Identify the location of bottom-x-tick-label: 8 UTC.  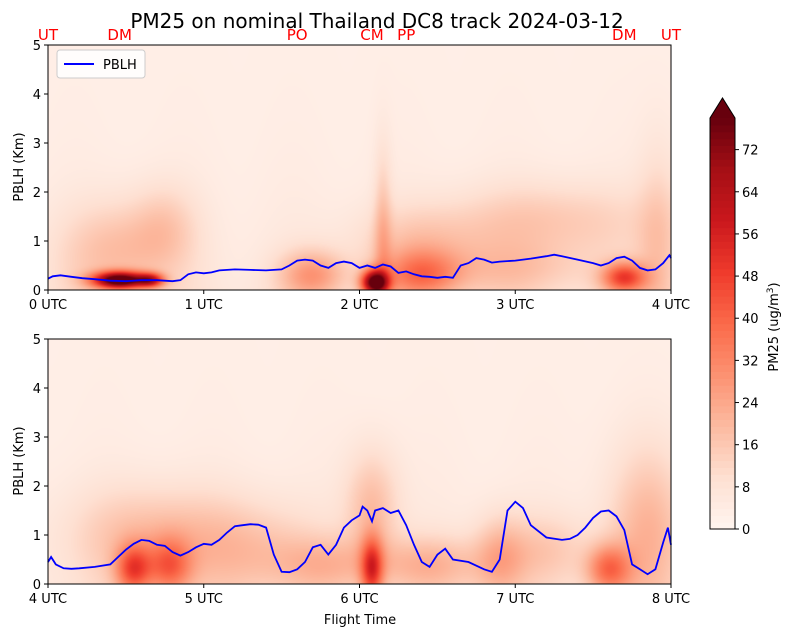
(671, 599).